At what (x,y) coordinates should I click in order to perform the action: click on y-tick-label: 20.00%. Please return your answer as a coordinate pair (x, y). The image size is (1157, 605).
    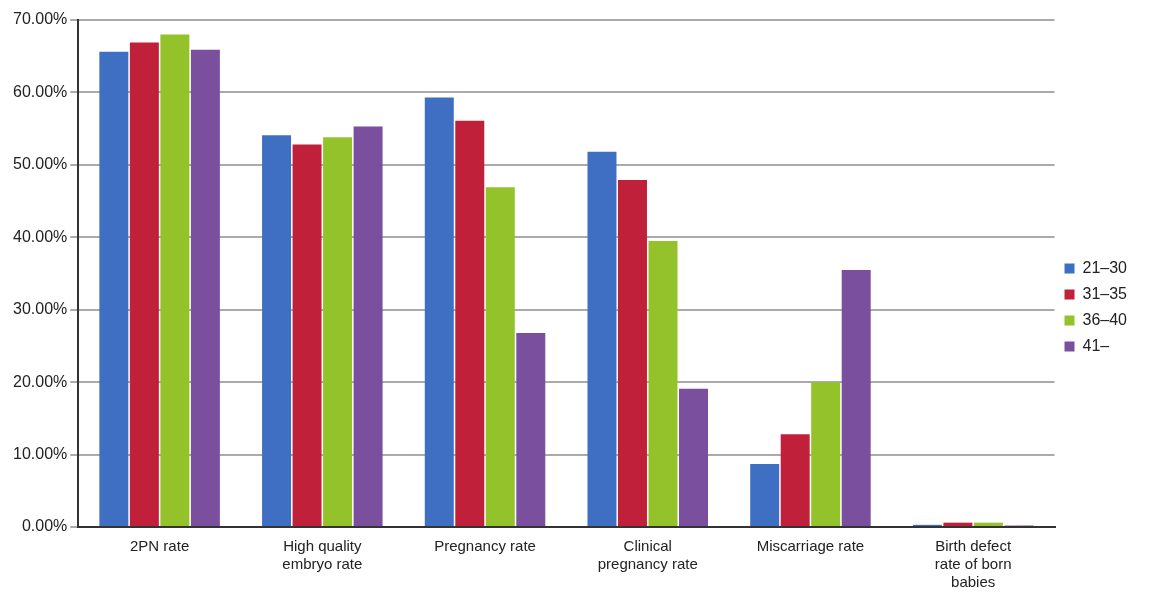
    Looking at the image, I should click on (40, 381).